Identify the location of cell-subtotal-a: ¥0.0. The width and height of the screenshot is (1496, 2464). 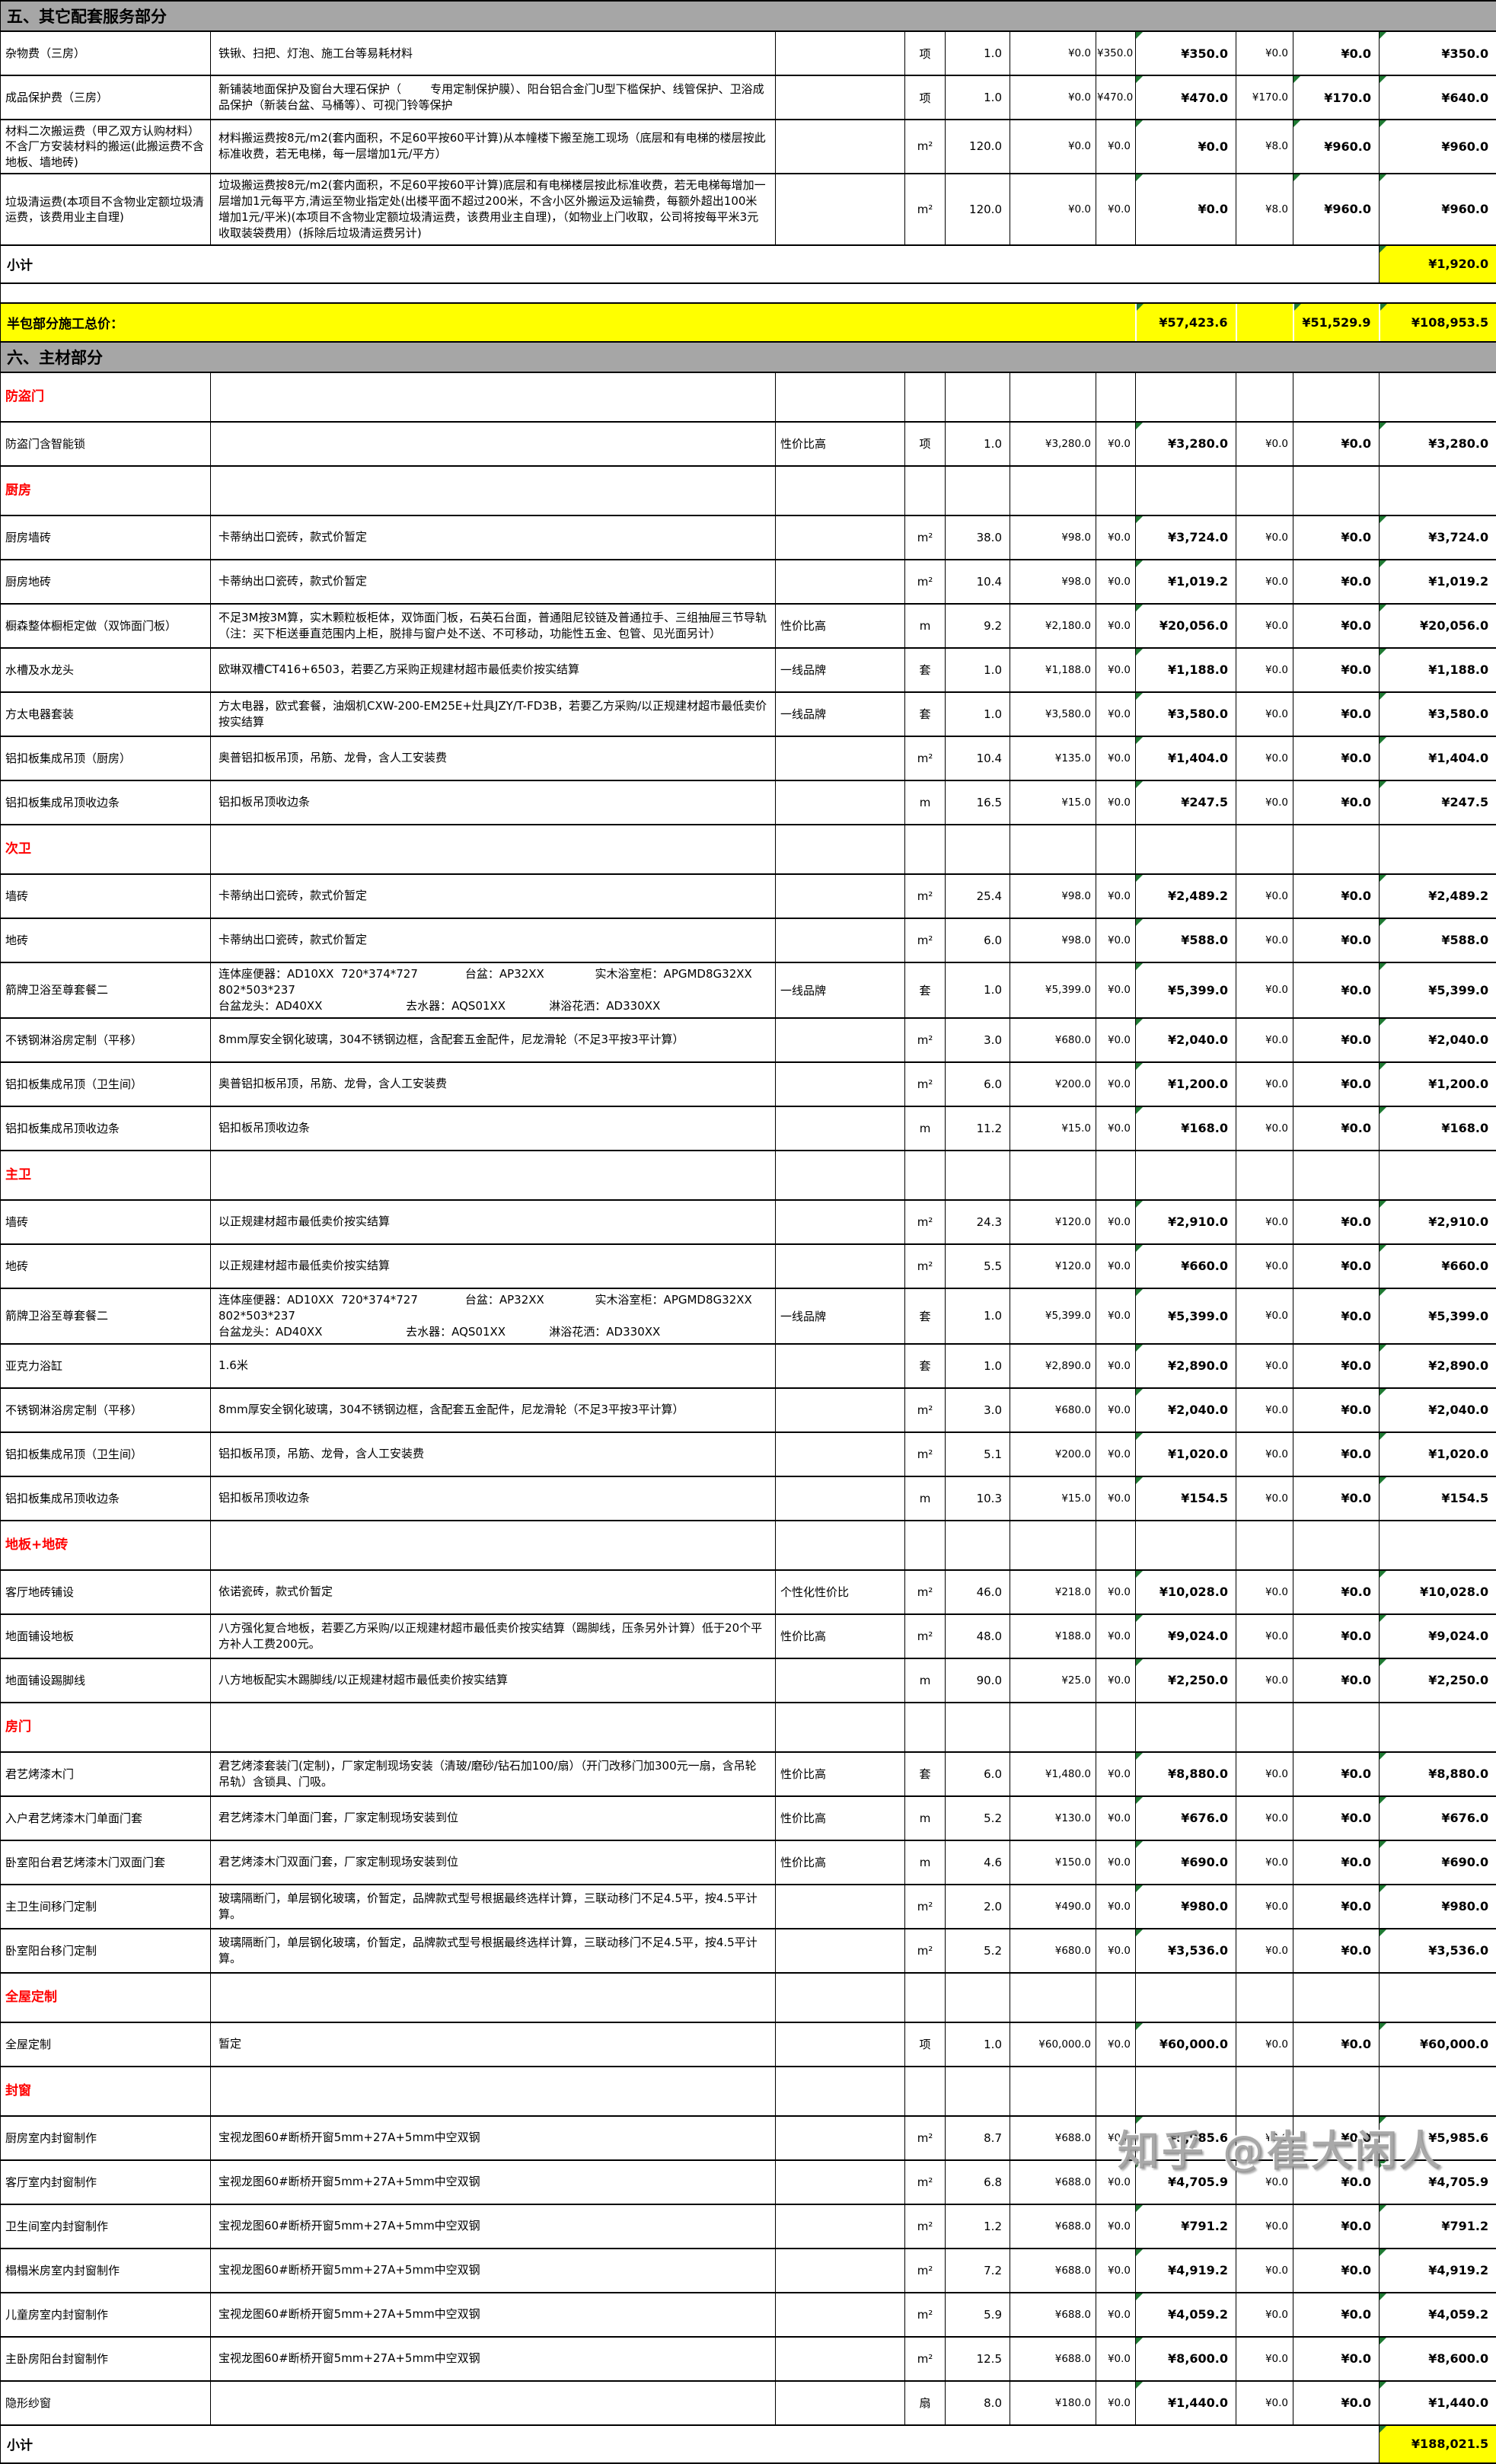
(1186, 147).